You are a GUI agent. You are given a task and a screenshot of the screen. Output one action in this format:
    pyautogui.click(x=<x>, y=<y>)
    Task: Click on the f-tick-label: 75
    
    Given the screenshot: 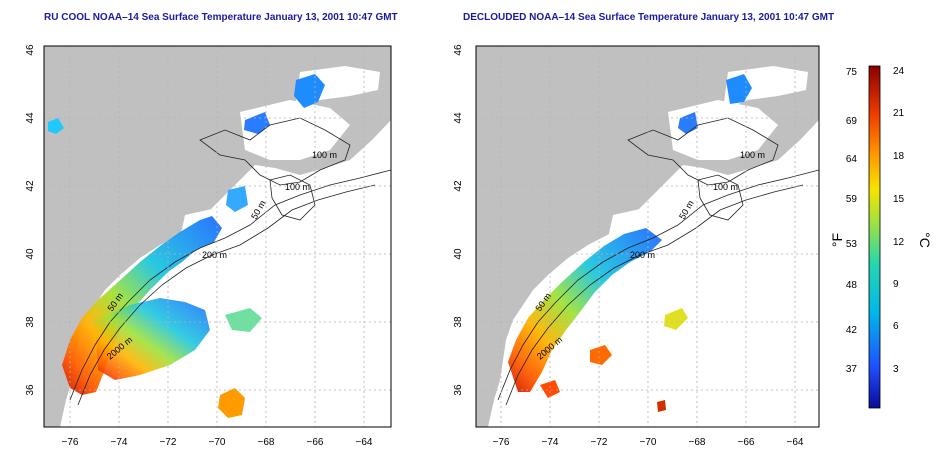 What is the action you would take?
    pyautogui.click(x=852, y=72)
    